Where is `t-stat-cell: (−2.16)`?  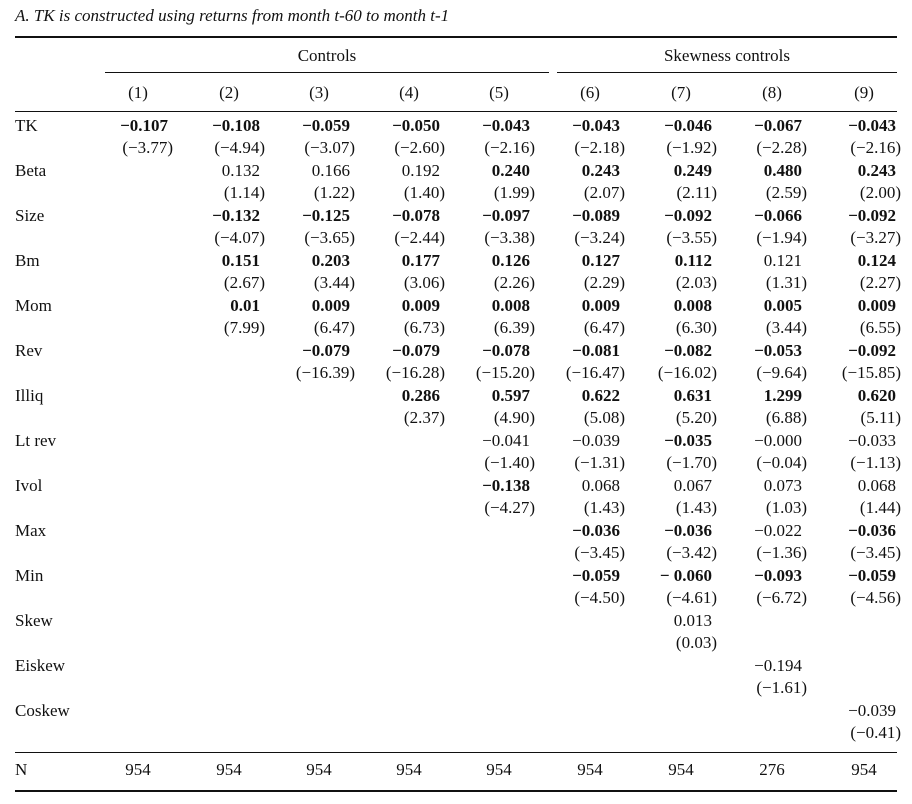 t-stat-cell: (−2.16) is located at coordinates (509, 147).